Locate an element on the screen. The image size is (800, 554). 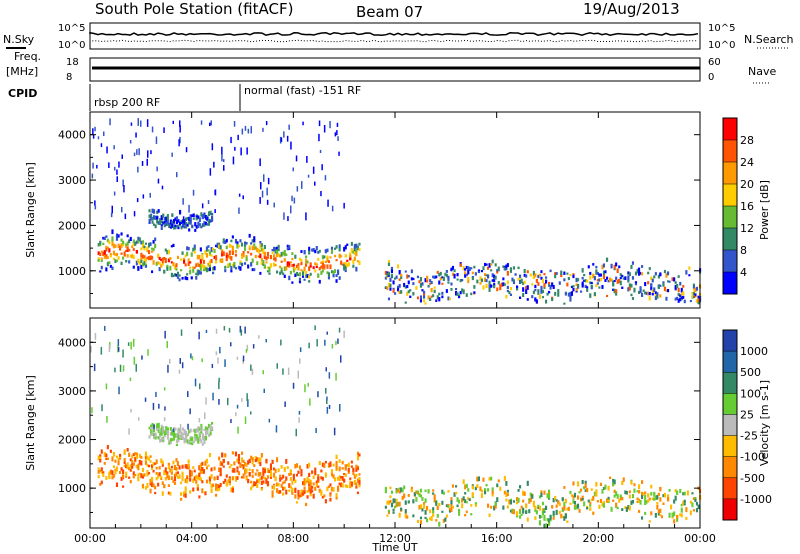
date-label: 19/Aug/2013 is located at coordinates (631, 9).